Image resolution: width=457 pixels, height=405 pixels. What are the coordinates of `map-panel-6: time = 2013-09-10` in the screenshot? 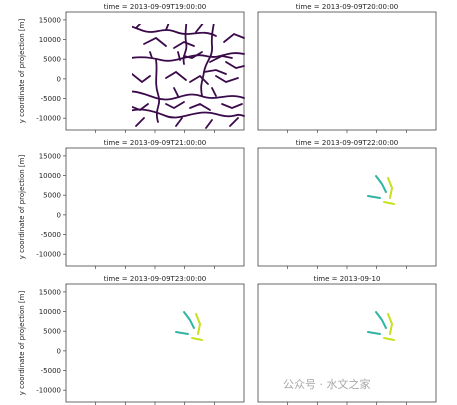 It's located at (347, 340).